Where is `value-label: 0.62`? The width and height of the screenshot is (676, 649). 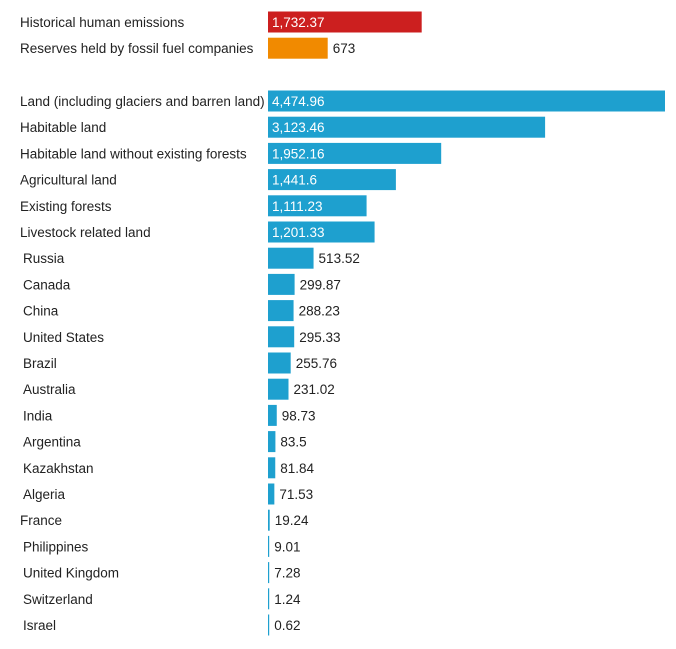 value-label: 0.62 is located at coordinates (287, 625).